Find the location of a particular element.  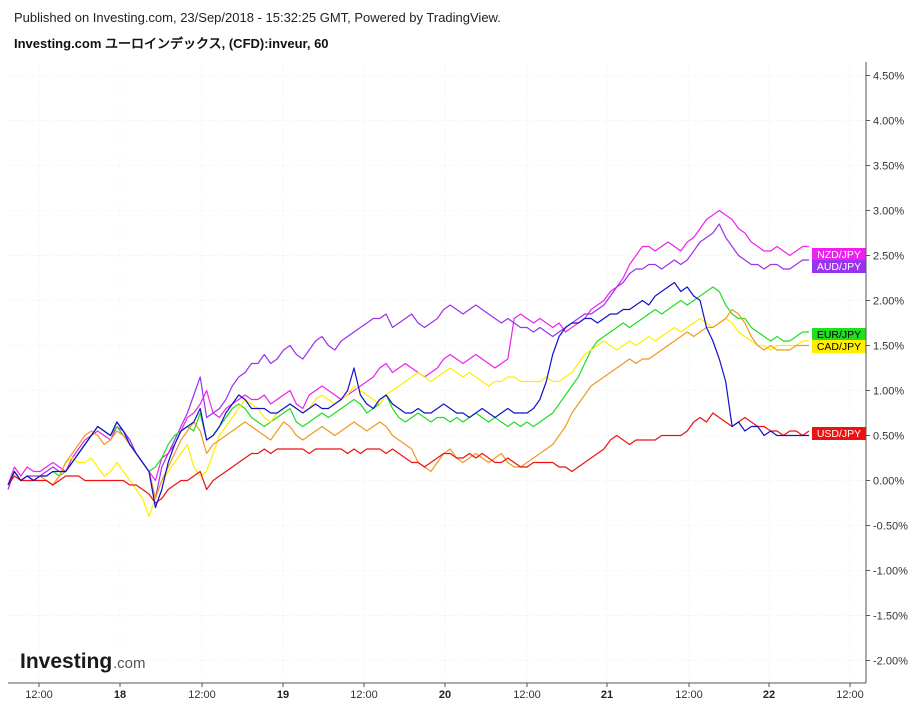

y-tick-label: -2.00% is located at coordinates (890, 662).